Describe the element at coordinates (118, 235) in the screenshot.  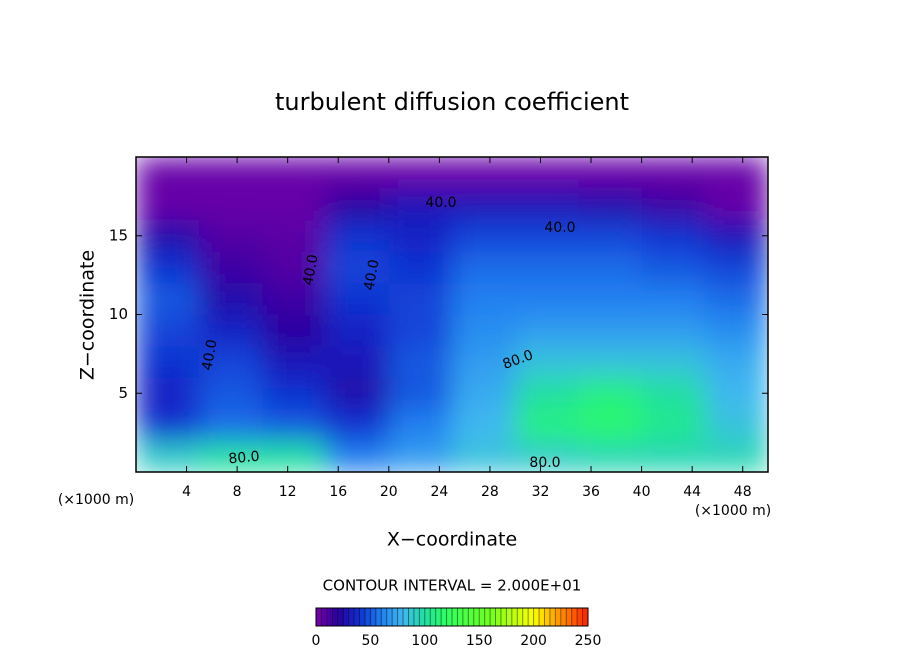
I see `y-tick-label: 15` at that location.